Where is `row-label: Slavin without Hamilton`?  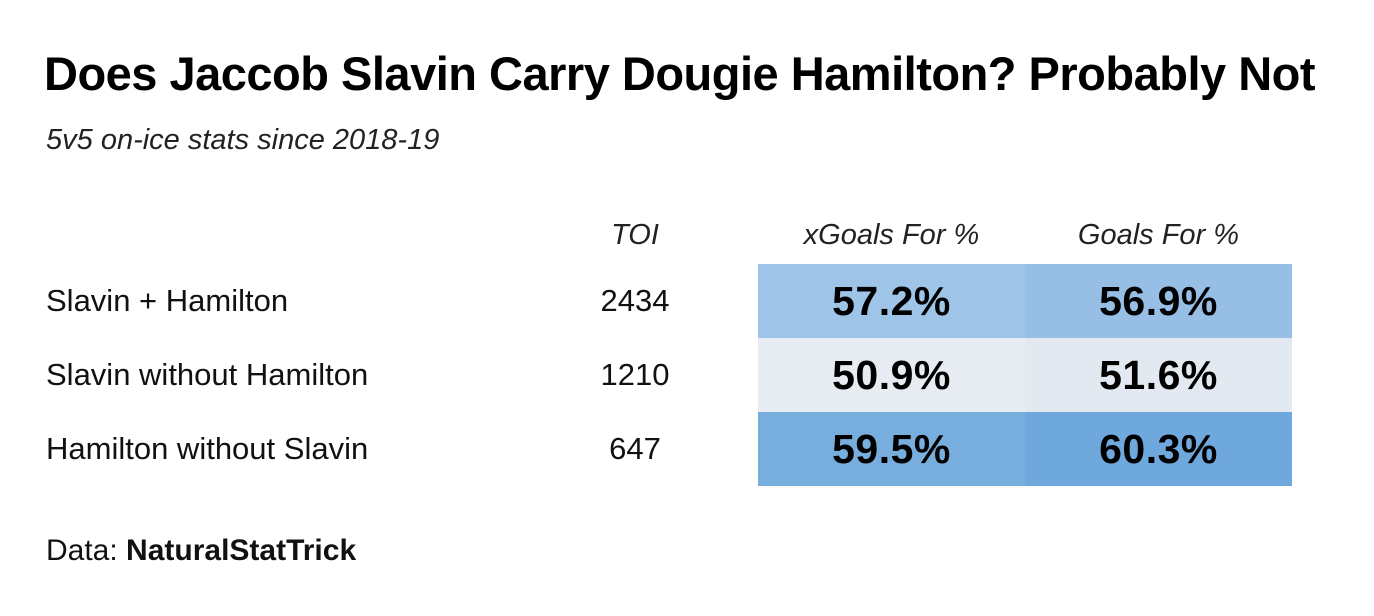
row-label: Slavin without Hamilton is located at coordinates (207, 374).